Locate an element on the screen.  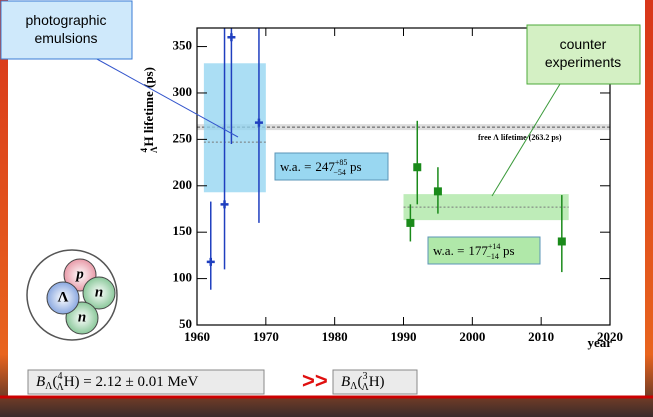
label-part: +14 is located at coordinates (494, 246).